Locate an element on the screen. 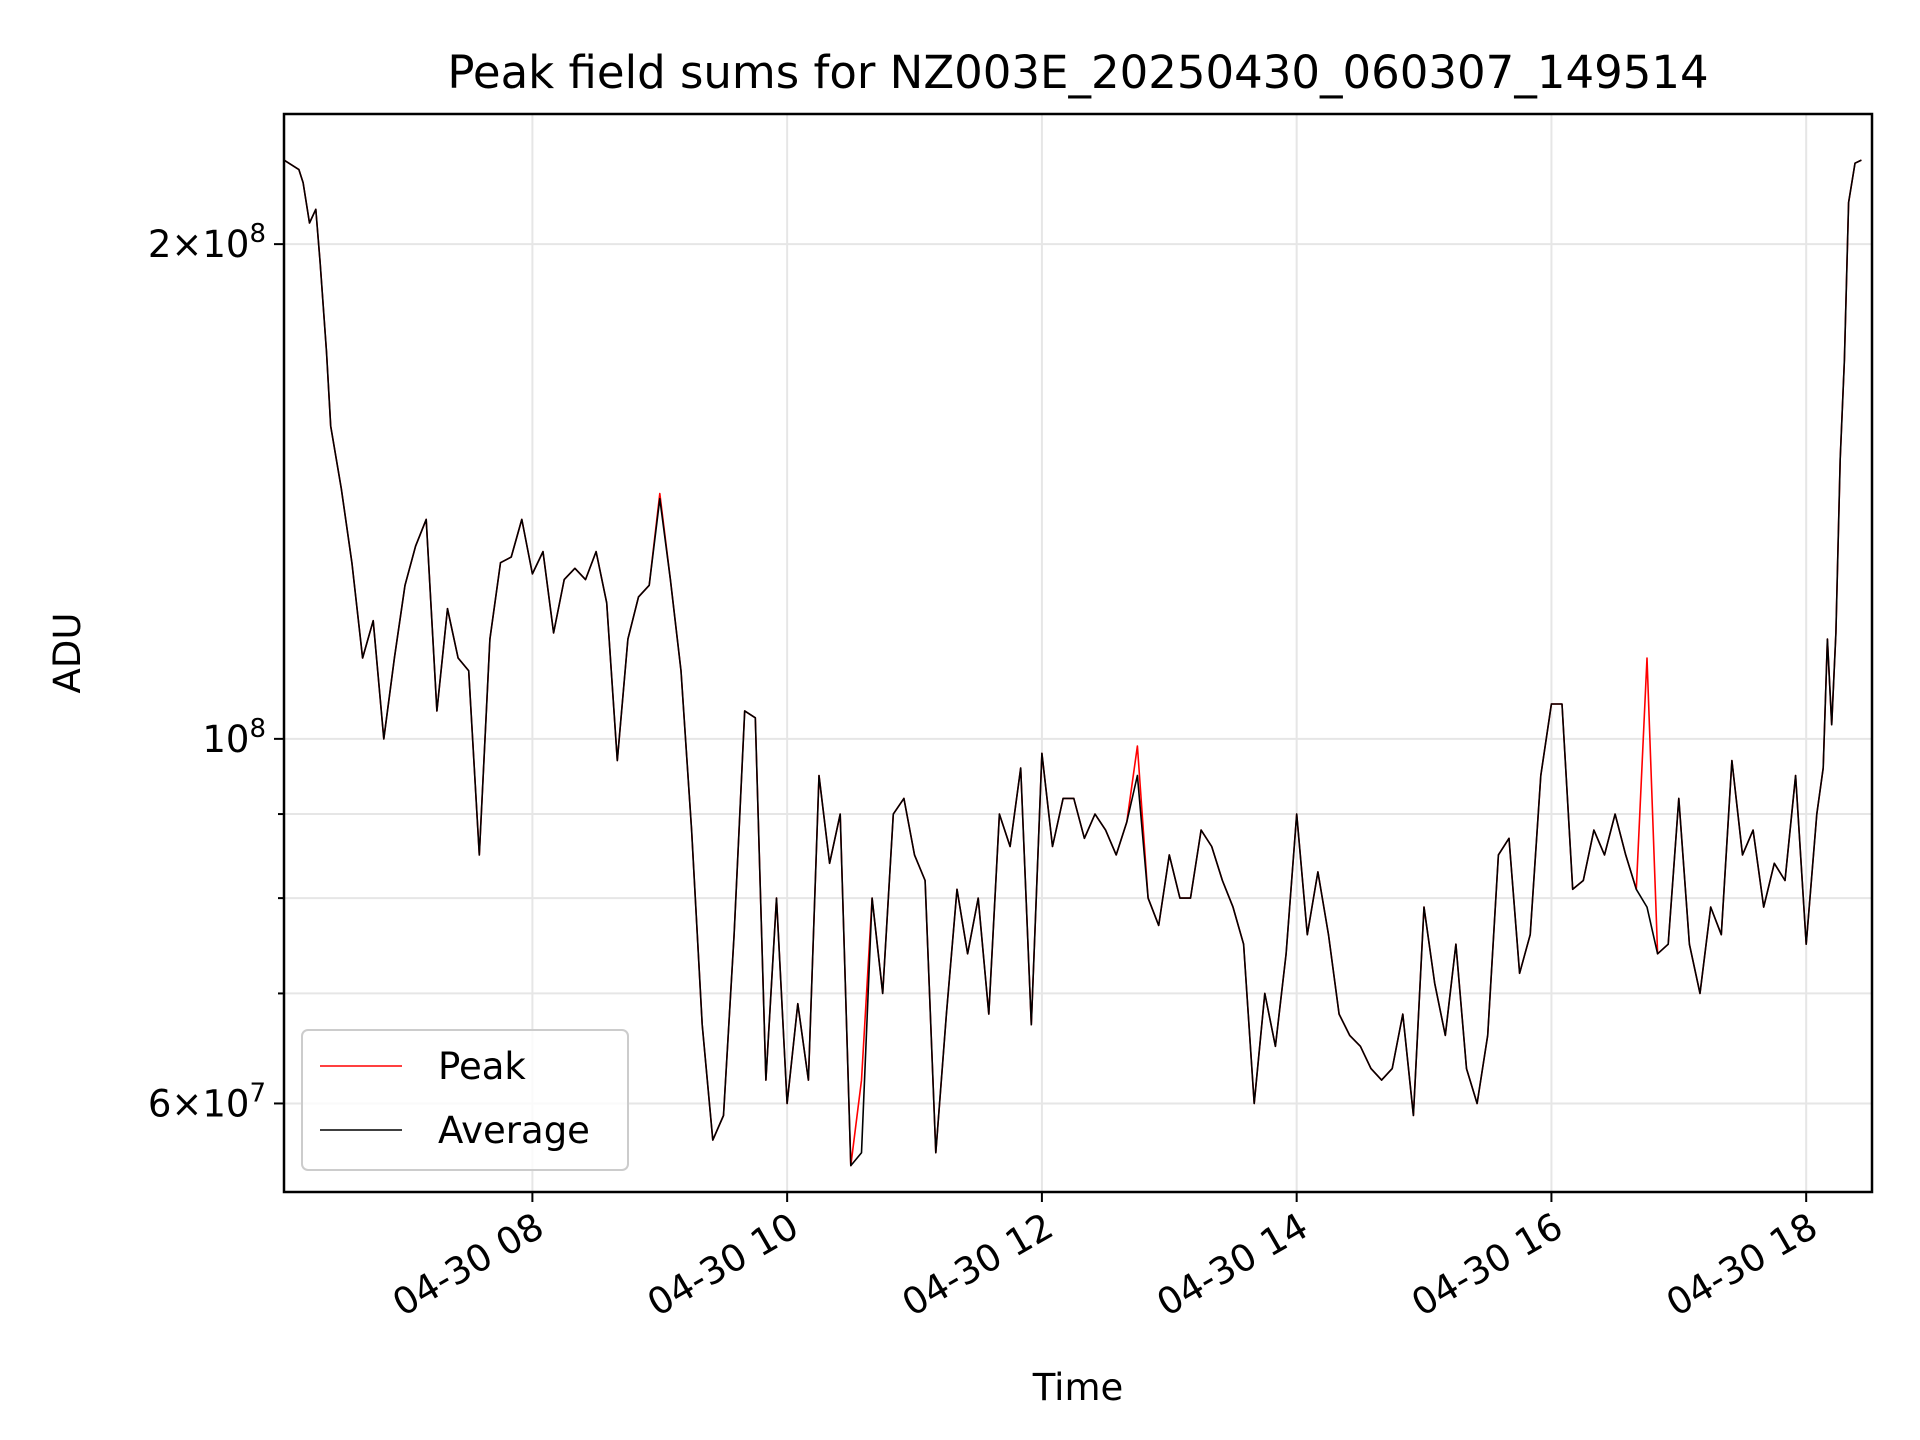 The height and width of the screenshot is (1440, 1920). legend: Peak Average is located at coordinates (465, 1100).